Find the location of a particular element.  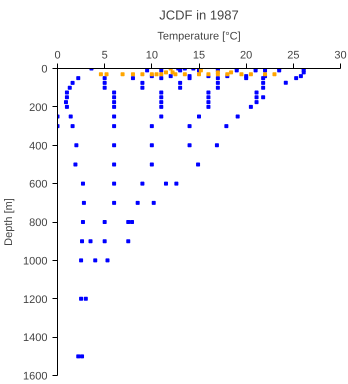

y-tick-label: 1400 is located at coordinates (35, 338).